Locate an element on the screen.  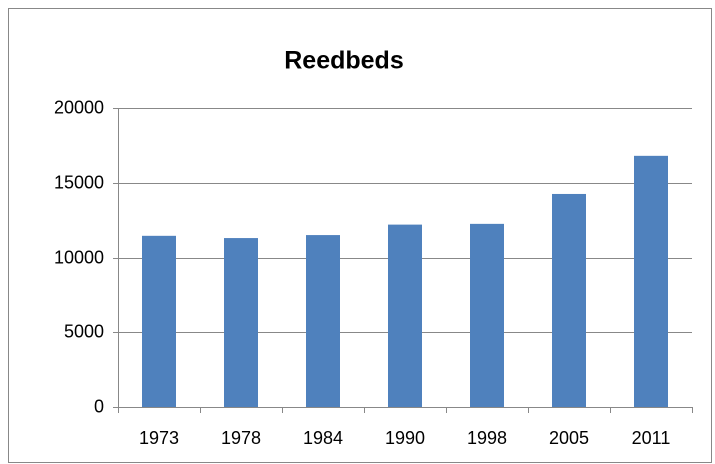
x-tick-label: 2011 is located at coordinates (651, 438).